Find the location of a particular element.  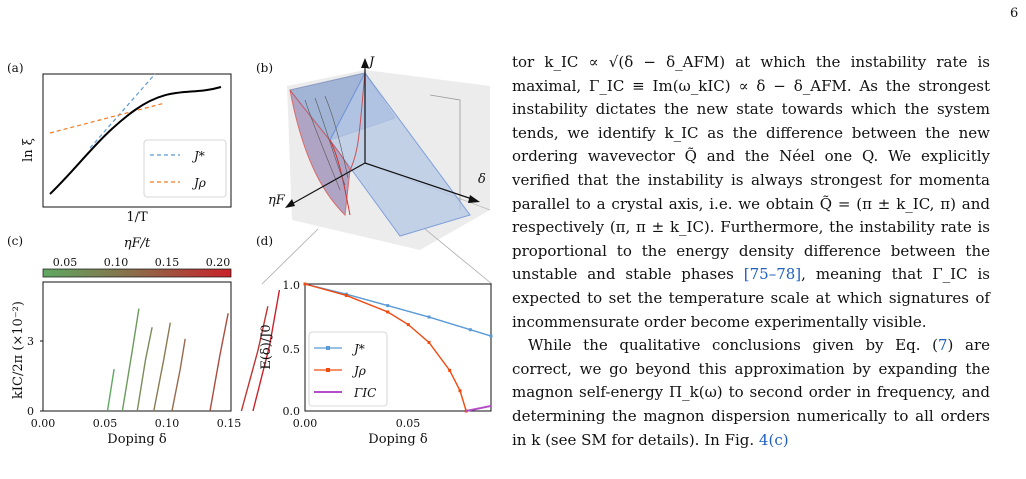

panel-d-label: (d) is located at coordinates (264, 241).